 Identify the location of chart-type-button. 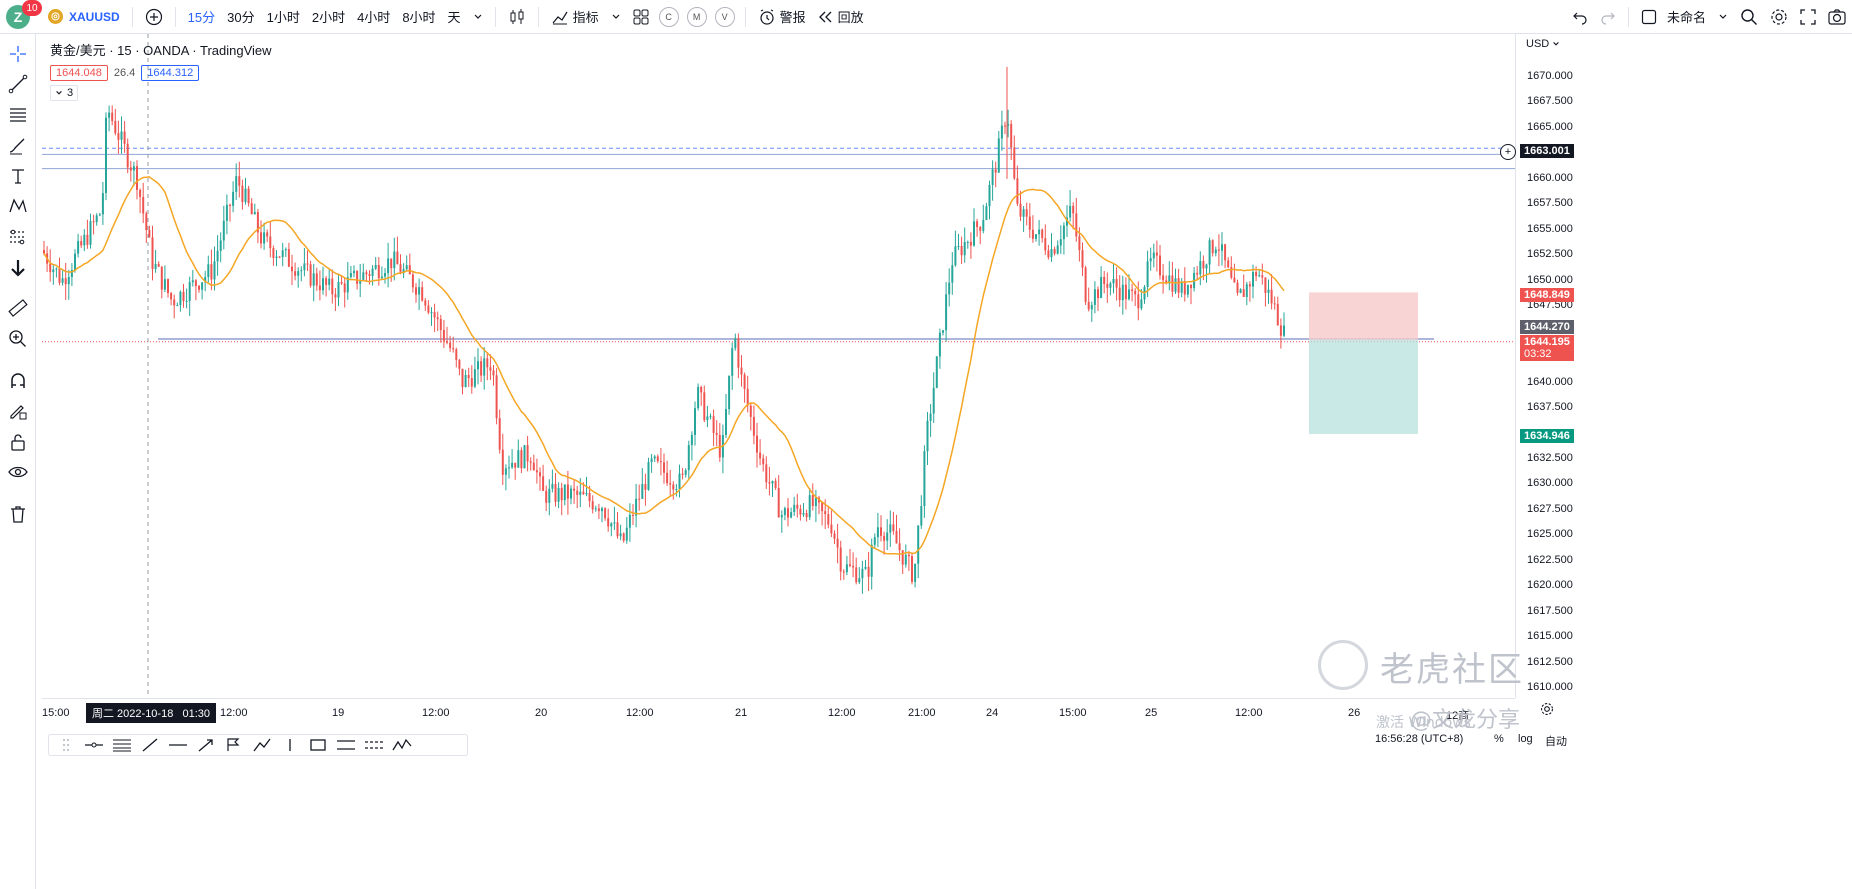
(517, 17).